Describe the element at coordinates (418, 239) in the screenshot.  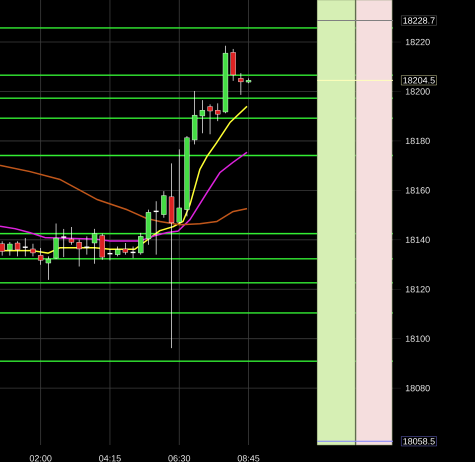
I see `y-tick-label: 18140` at that location.